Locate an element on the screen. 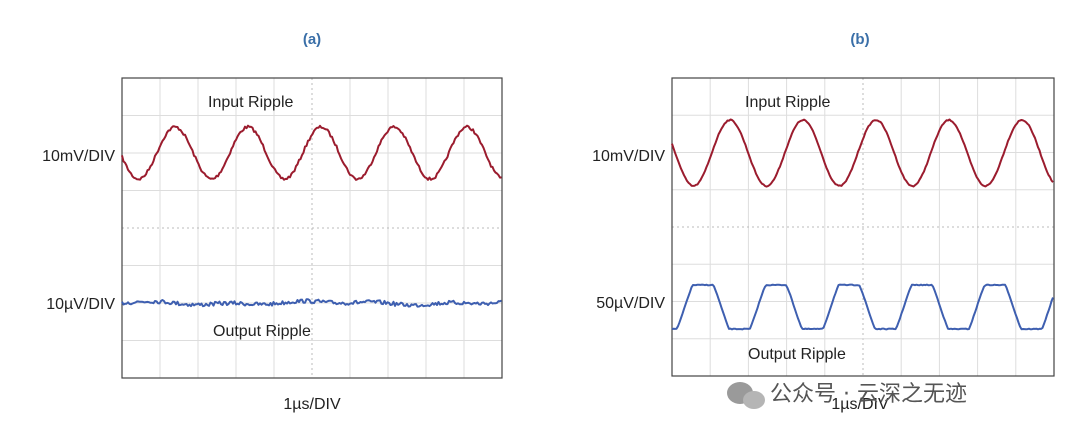 This screenshot has height=436, width=1080. watermark: 公众号 · 云深之无迹 is located at coordinates (868, 394).